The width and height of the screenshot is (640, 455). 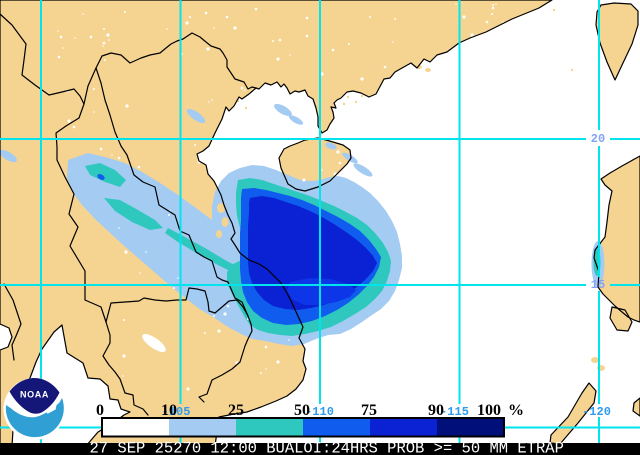 What do you see at coordinates (489, 410) in the screenshot?
I see `svg-text: 100` at bounding box center [489, 410].